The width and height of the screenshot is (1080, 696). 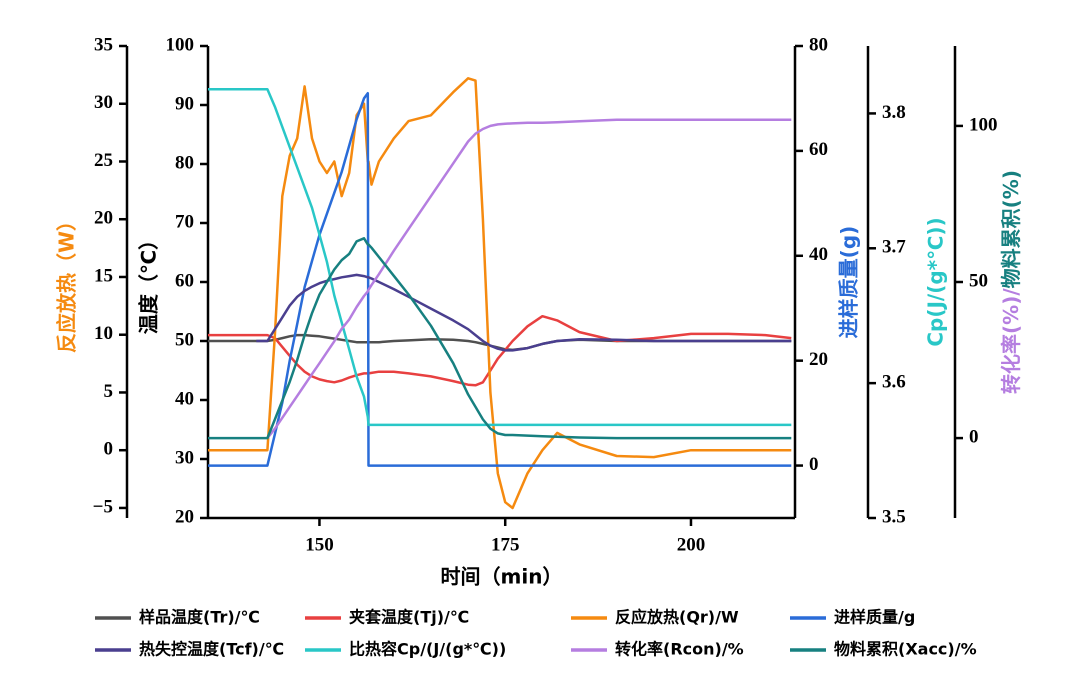 What do you see at coordinates (524, 312) in the screenshot?
I see `series-line` at bounding box center [524, 312].